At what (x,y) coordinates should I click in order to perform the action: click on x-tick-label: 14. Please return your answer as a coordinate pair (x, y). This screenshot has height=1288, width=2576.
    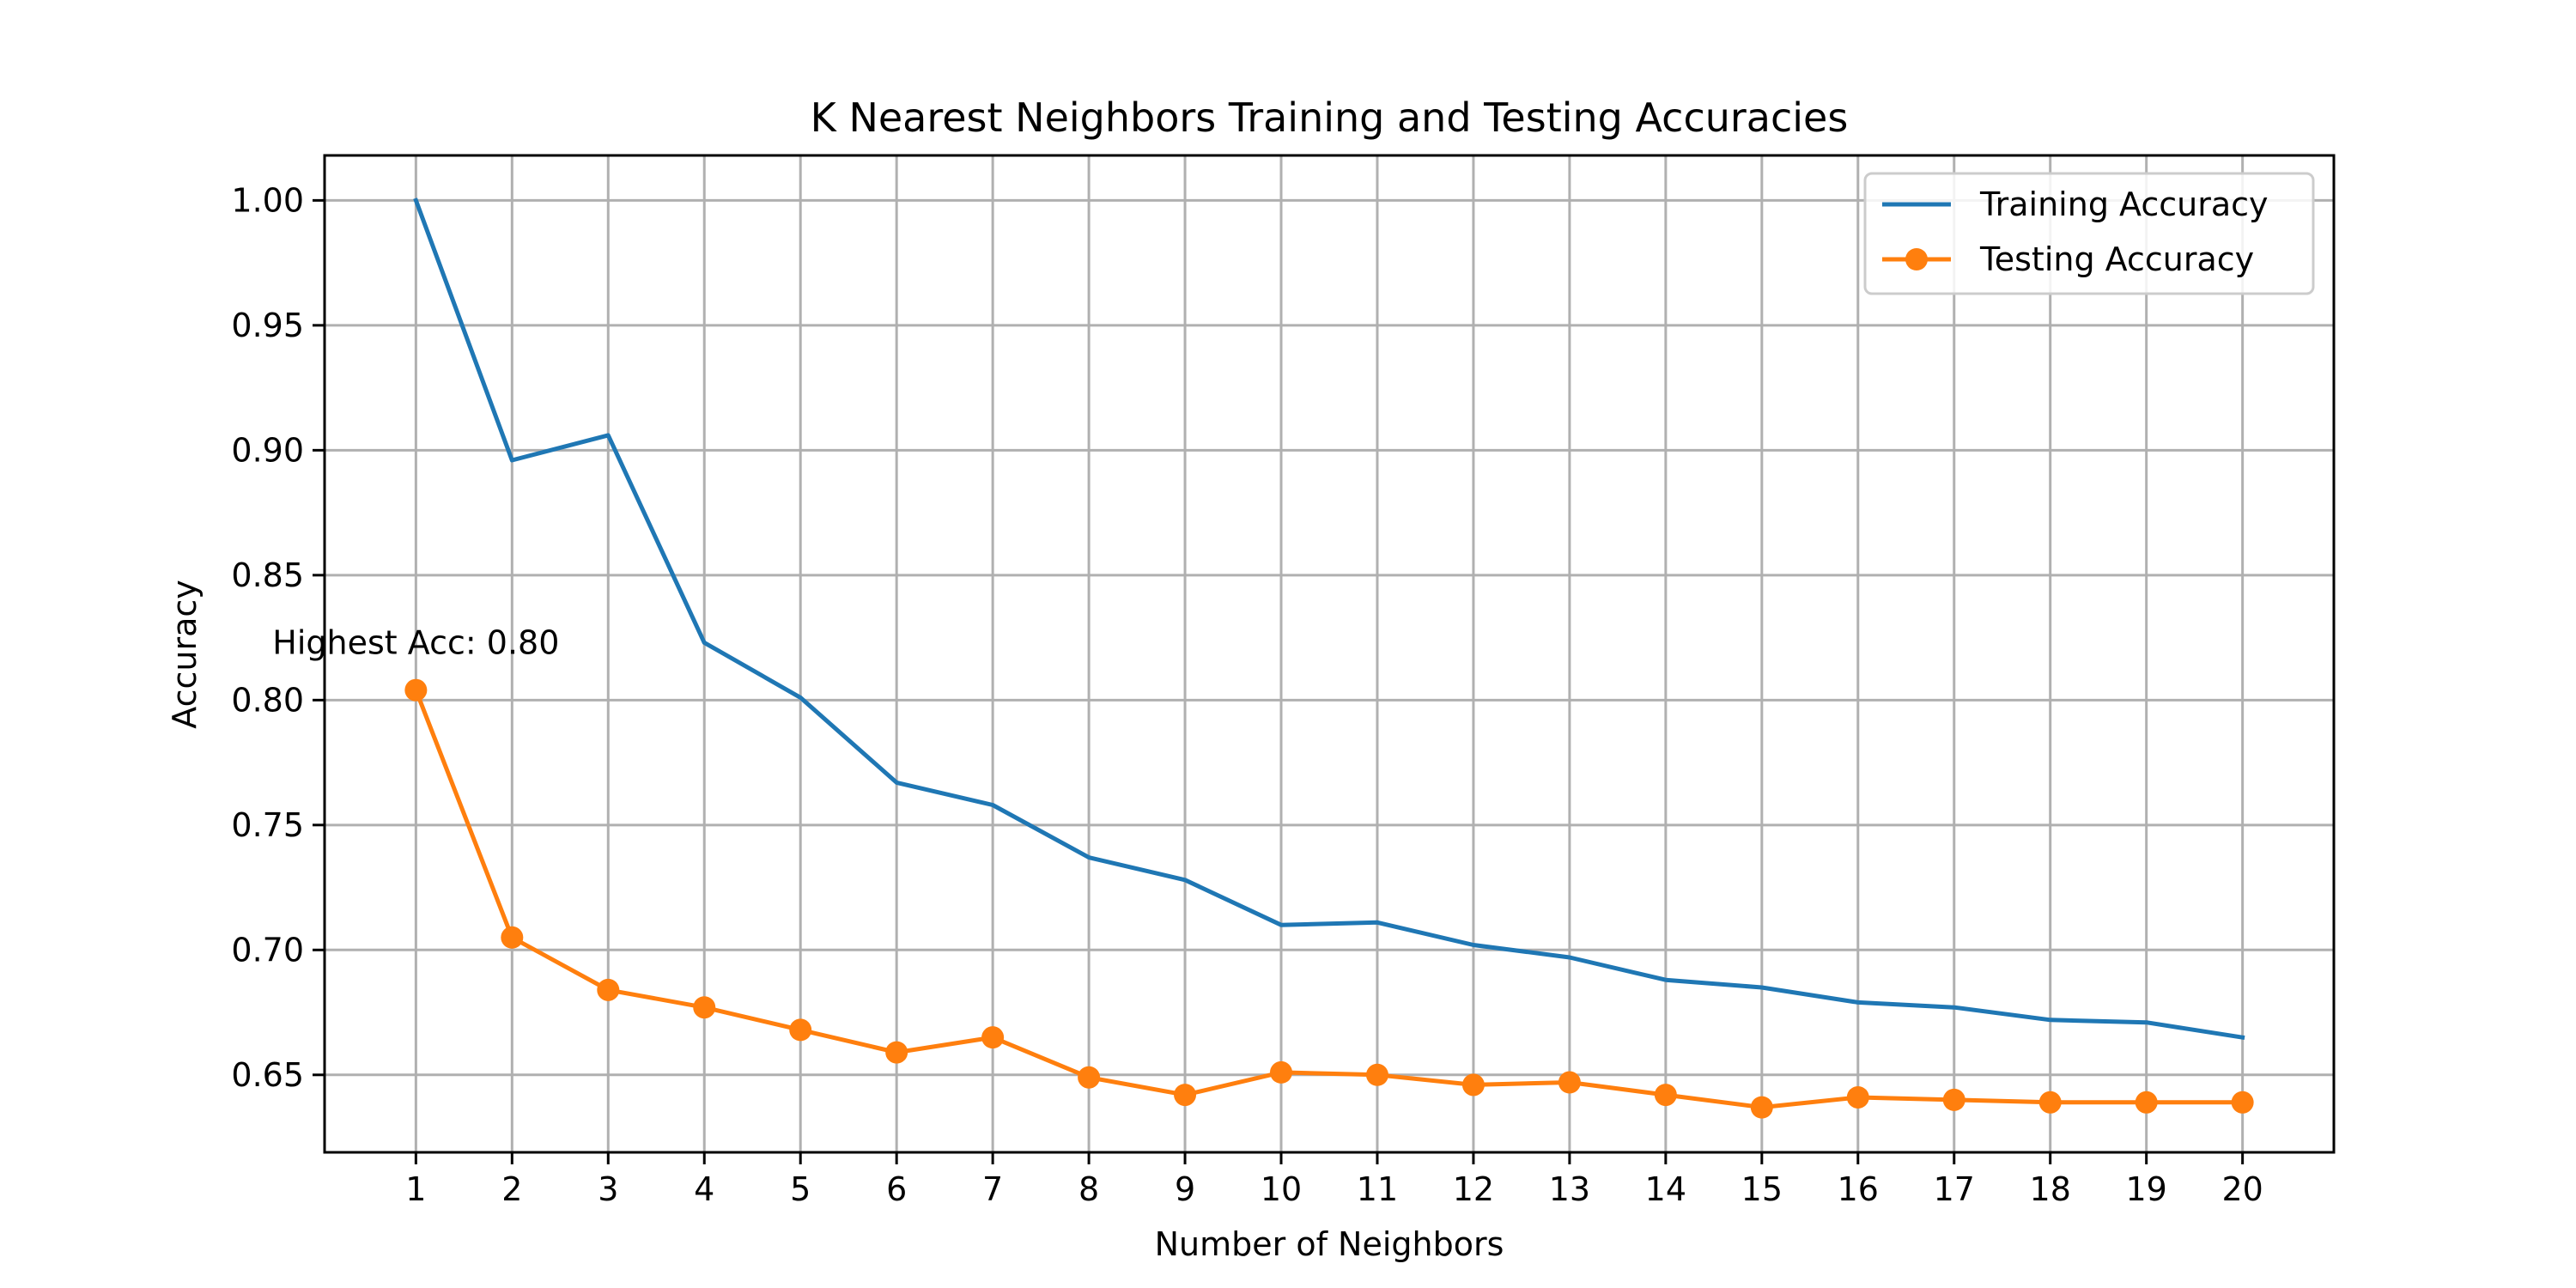
    Looking at the image, I should click on (1665, 1189).